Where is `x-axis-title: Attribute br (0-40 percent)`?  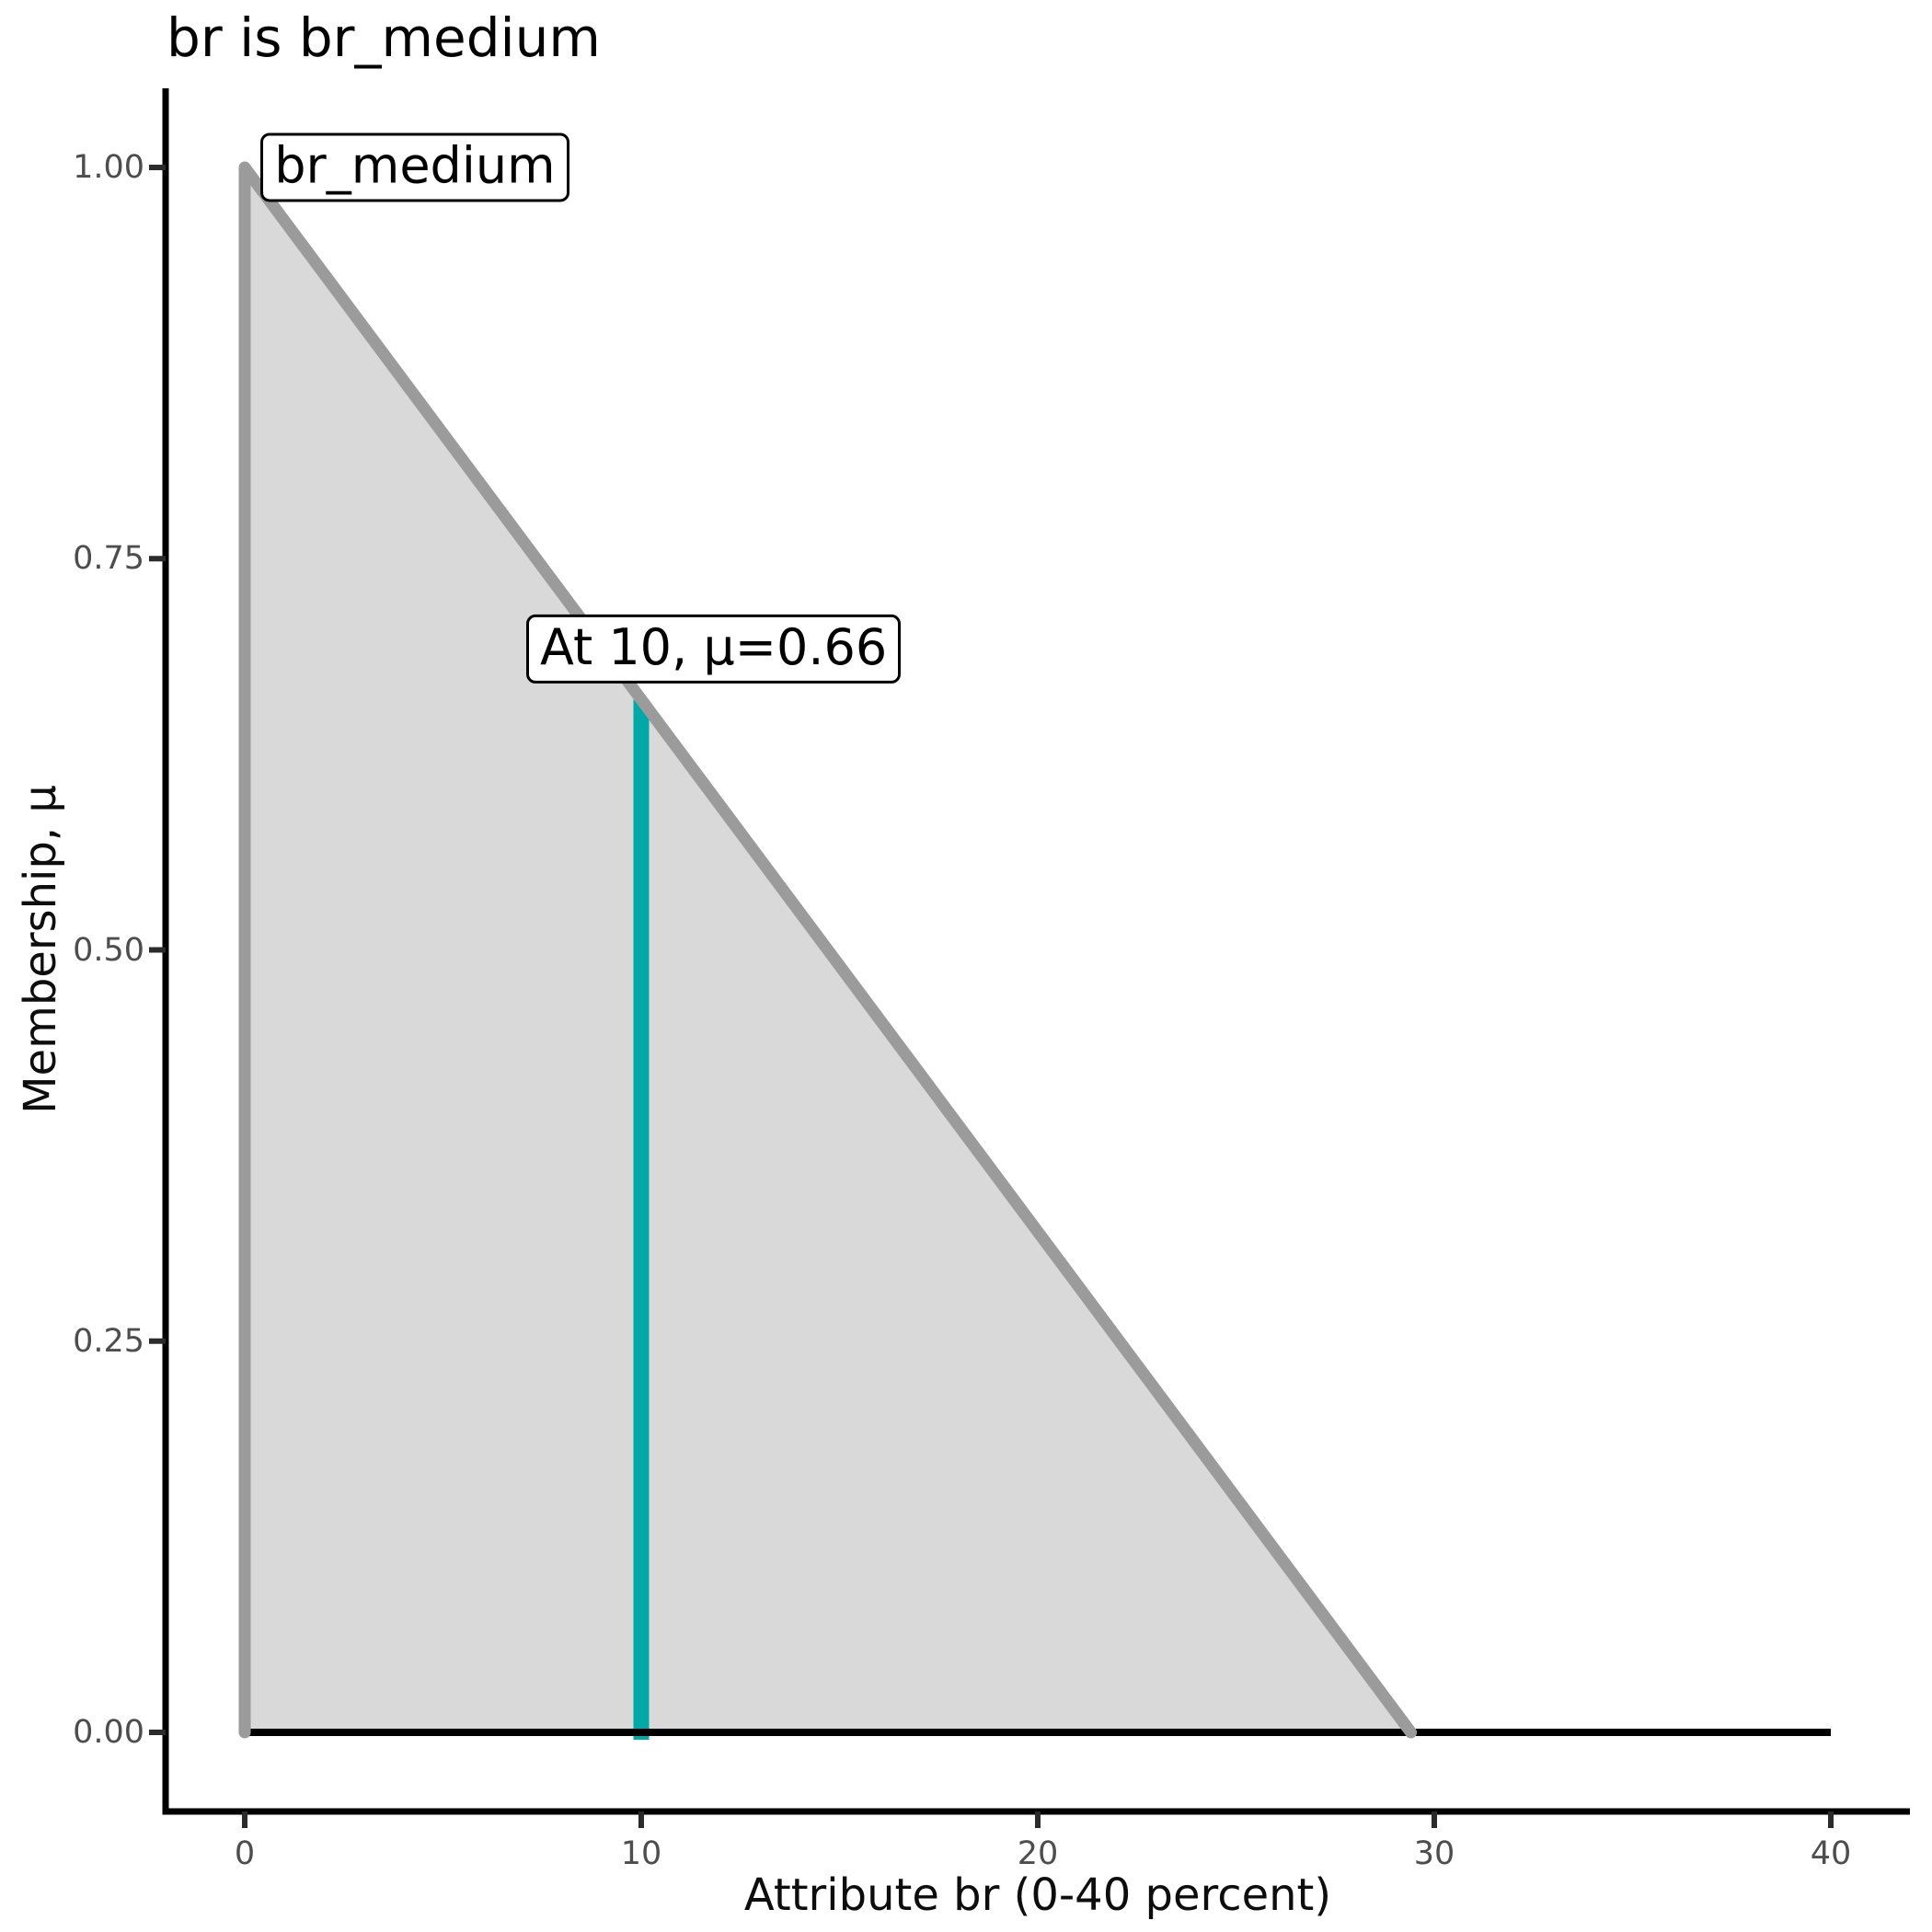 x-axis-title: Attribute br (0-40 percent) is located at coordinates (1037, 1895).